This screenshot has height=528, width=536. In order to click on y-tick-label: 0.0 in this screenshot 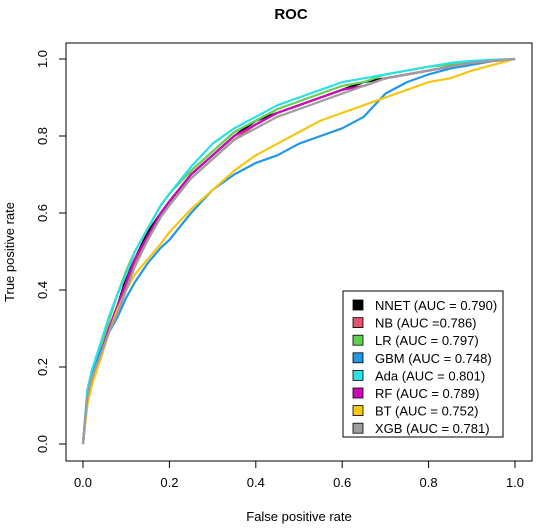, I will do `click(42, 444)`.